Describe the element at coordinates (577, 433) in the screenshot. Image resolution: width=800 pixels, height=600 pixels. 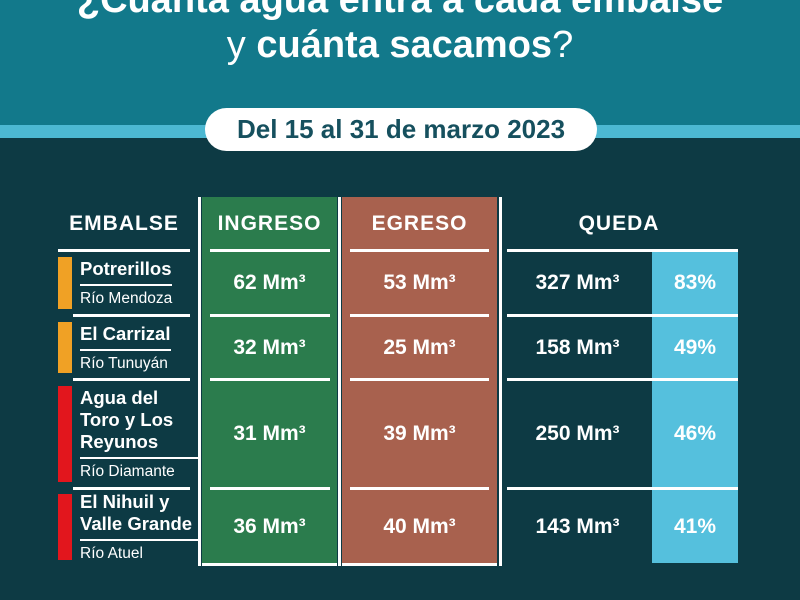
I see `queda-value: 250 Mm³` at that location.